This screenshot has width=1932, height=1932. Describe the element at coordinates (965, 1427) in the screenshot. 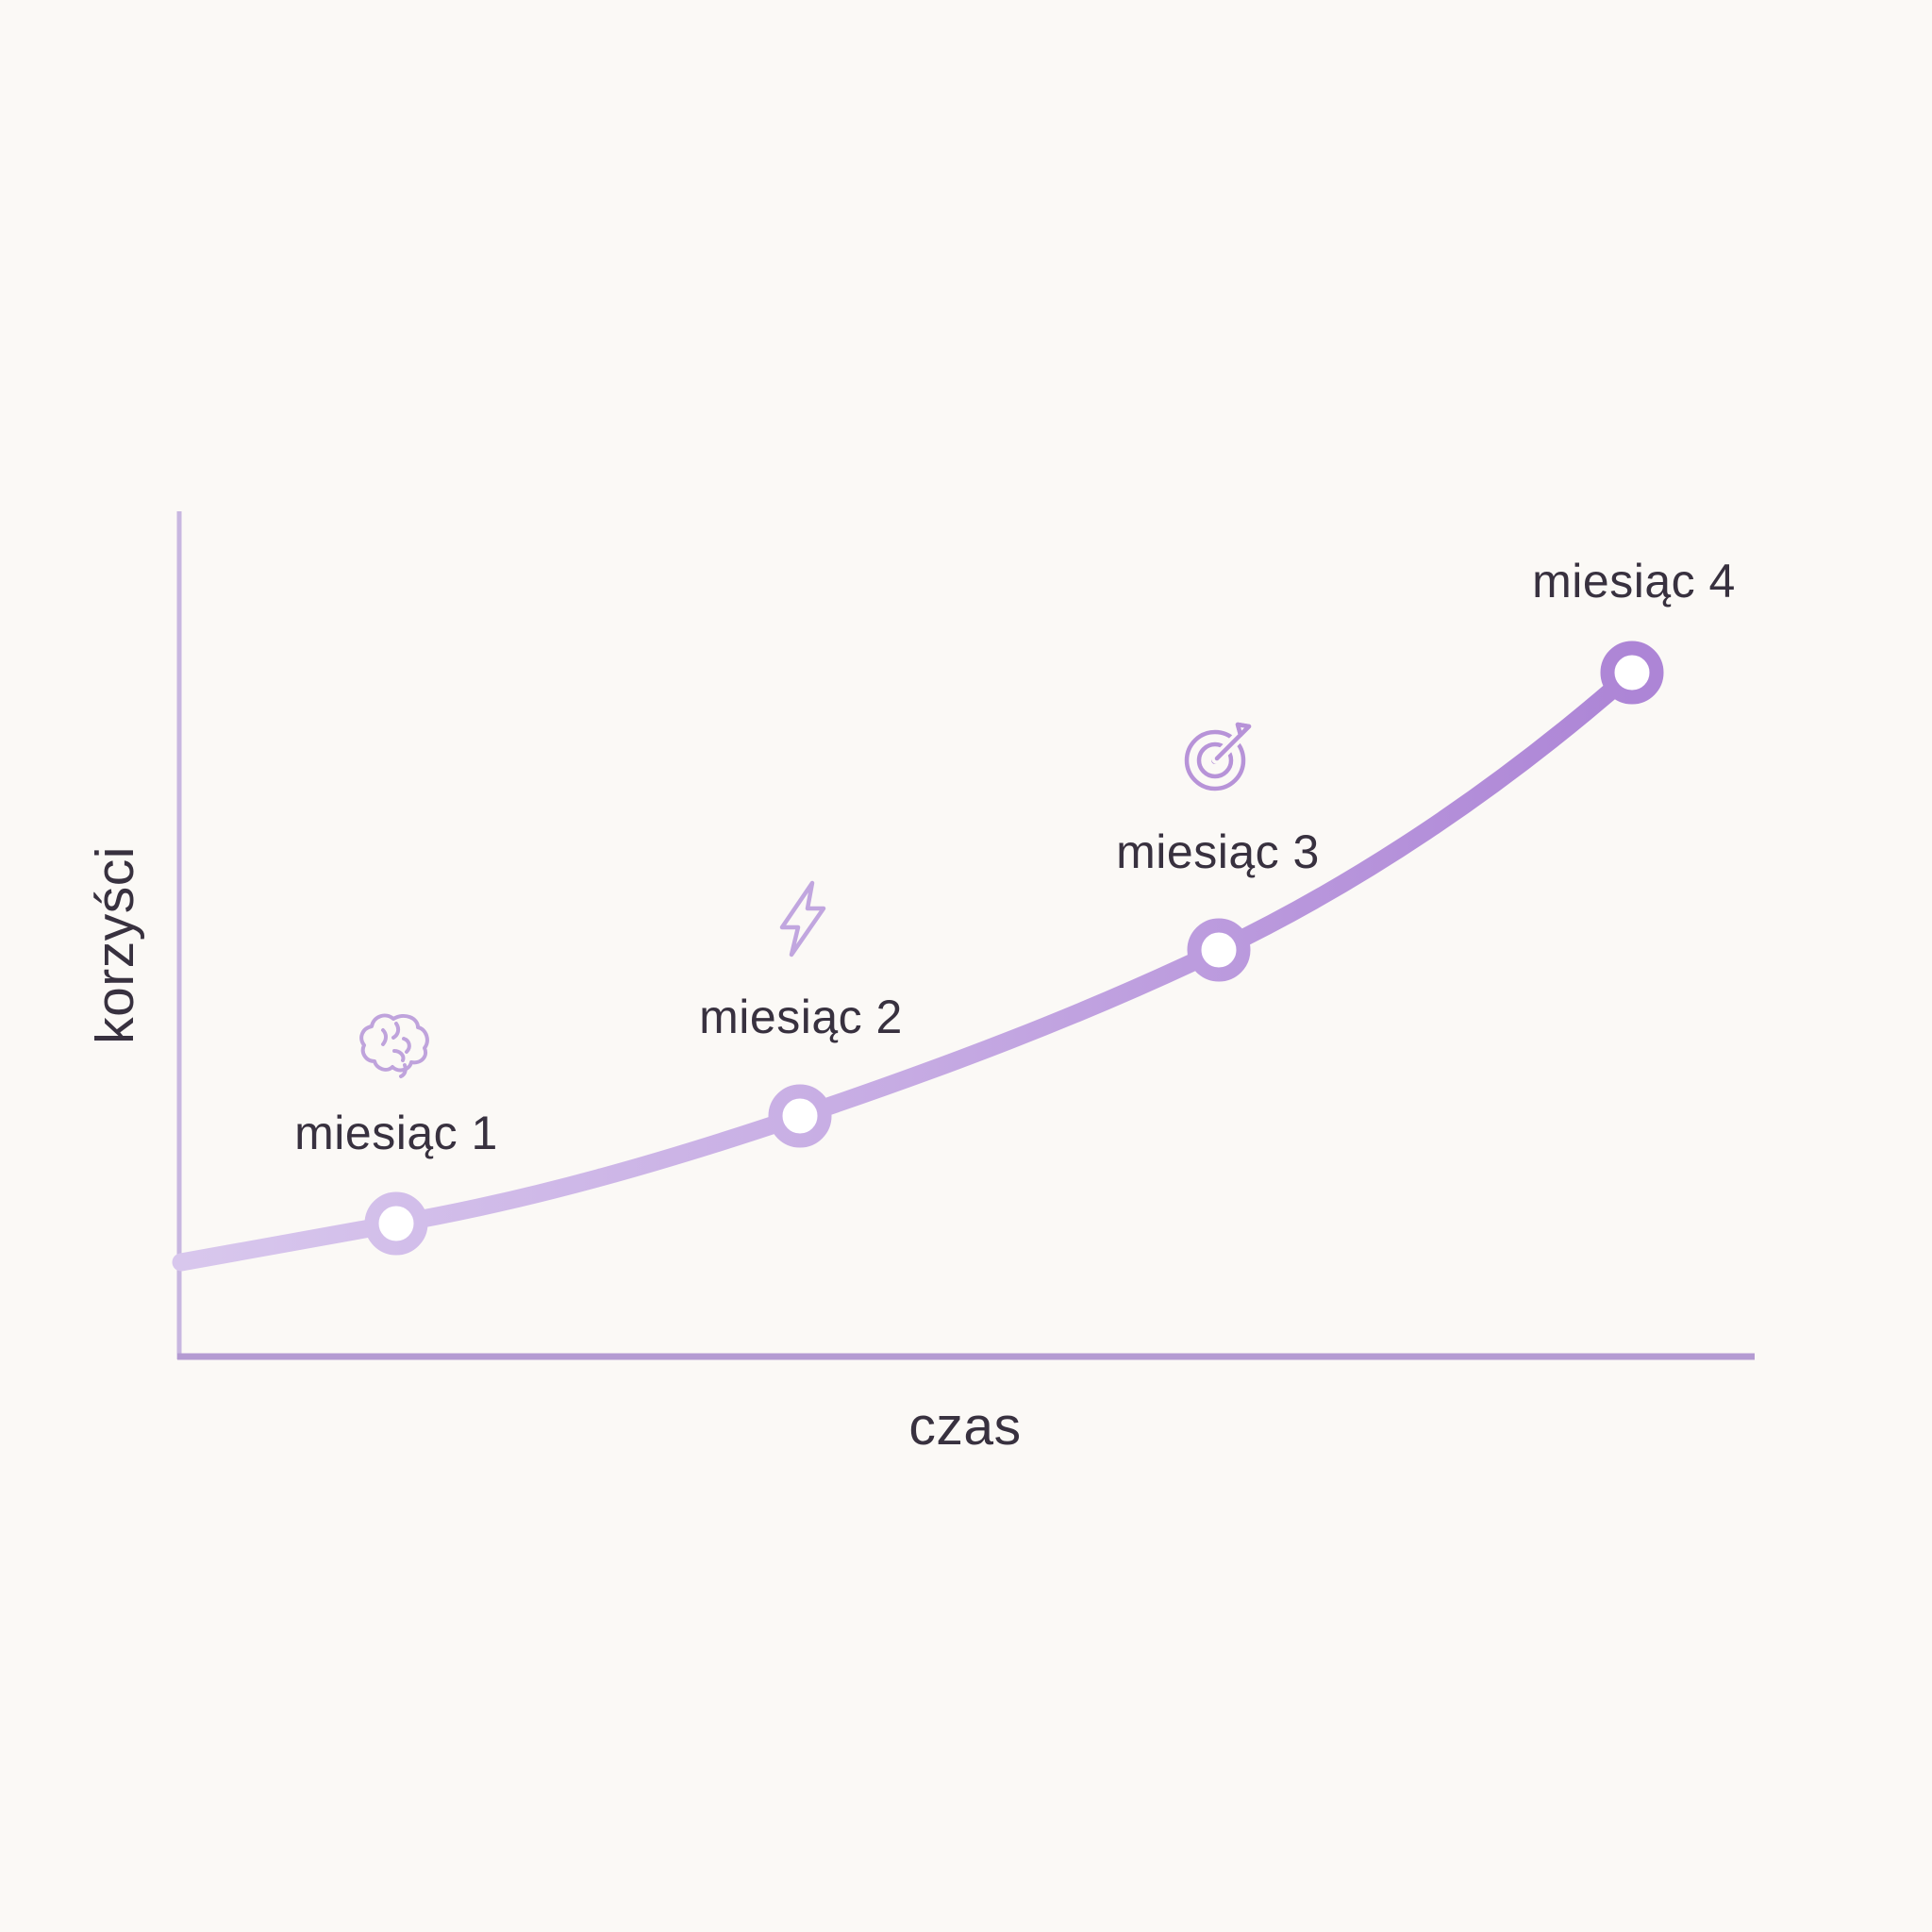

I see `x-axis-label: czas` at that location.